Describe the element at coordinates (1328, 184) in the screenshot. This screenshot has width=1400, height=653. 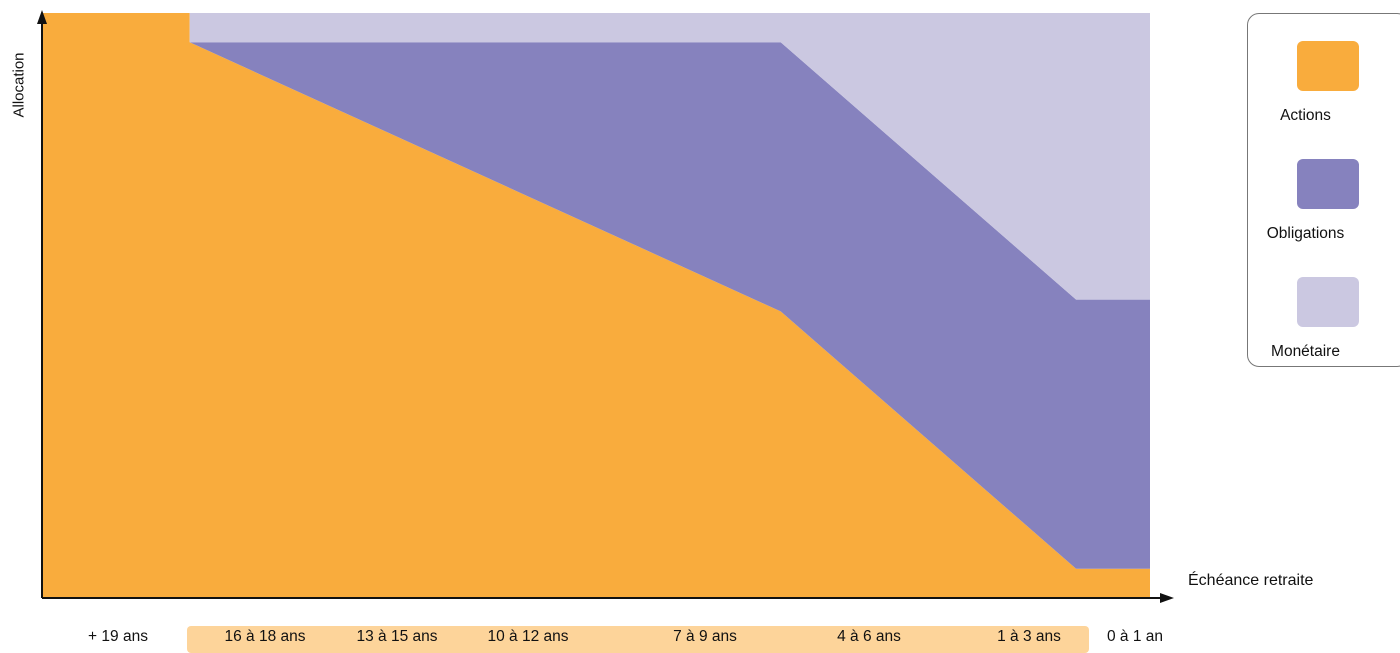
I see `legend-swatch-obligations` at that location.